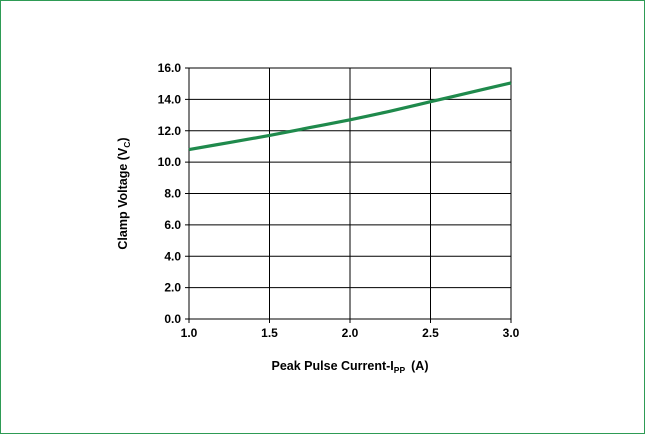 The image size is (645, 435). What do you see at coordinates (170, 68) in the screenshot?
I see `y-tick-label: 16.0` at bounding box center [170, 68].